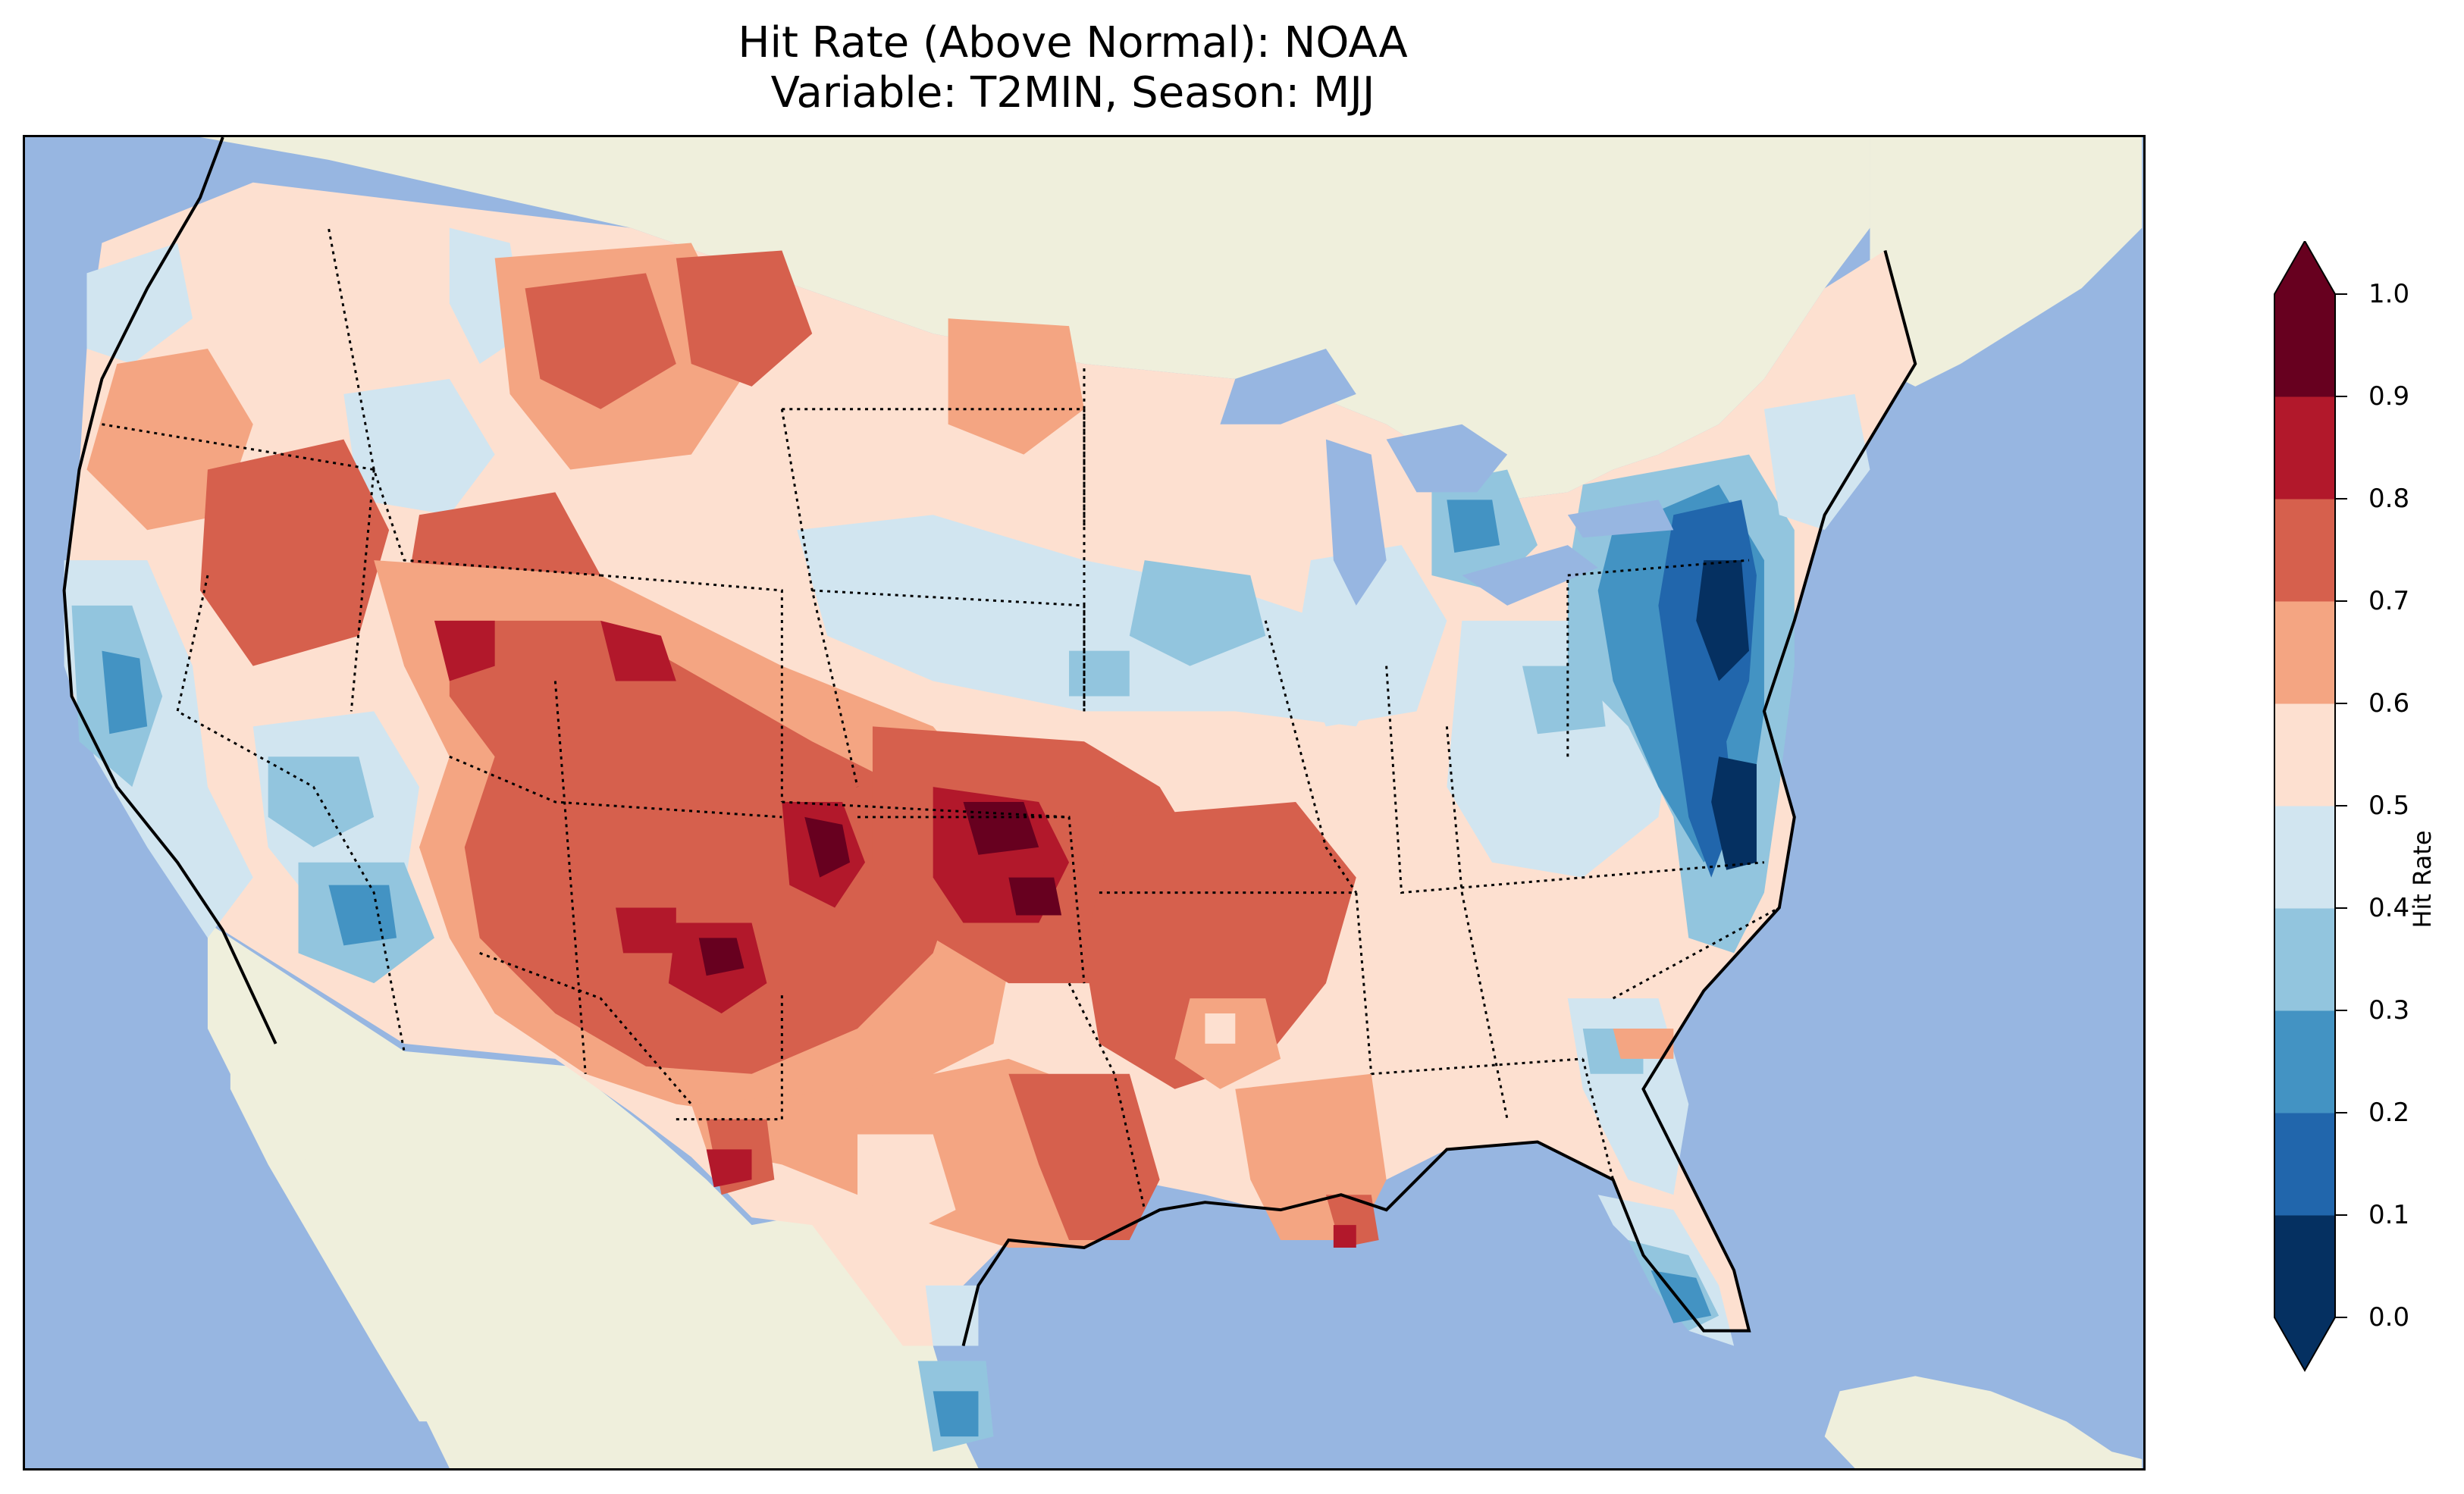  I want to click on colorbar-tick-label: 0.5, so click(2389, 806).